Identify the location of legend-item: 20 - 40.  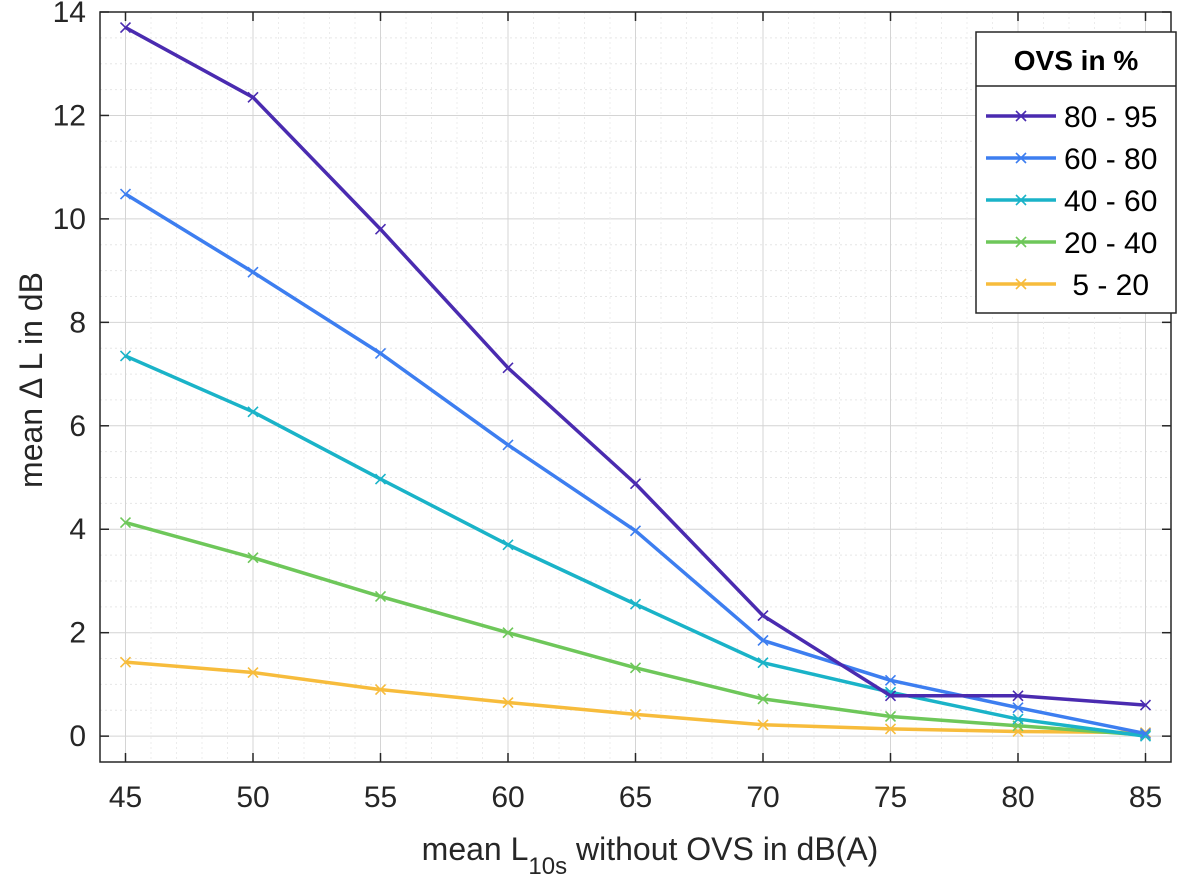
(1071, 243).